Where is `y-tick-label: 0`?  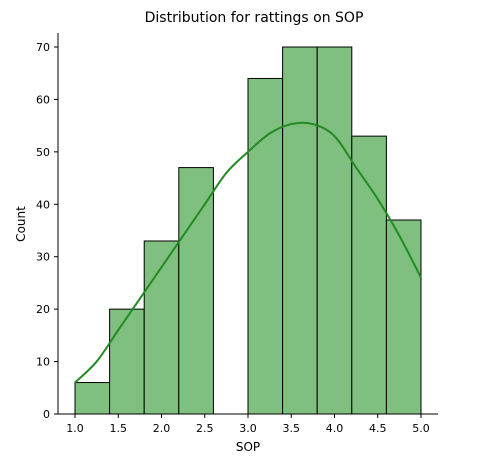 y-tick-label: 0 is located at coordinates (46, 414).